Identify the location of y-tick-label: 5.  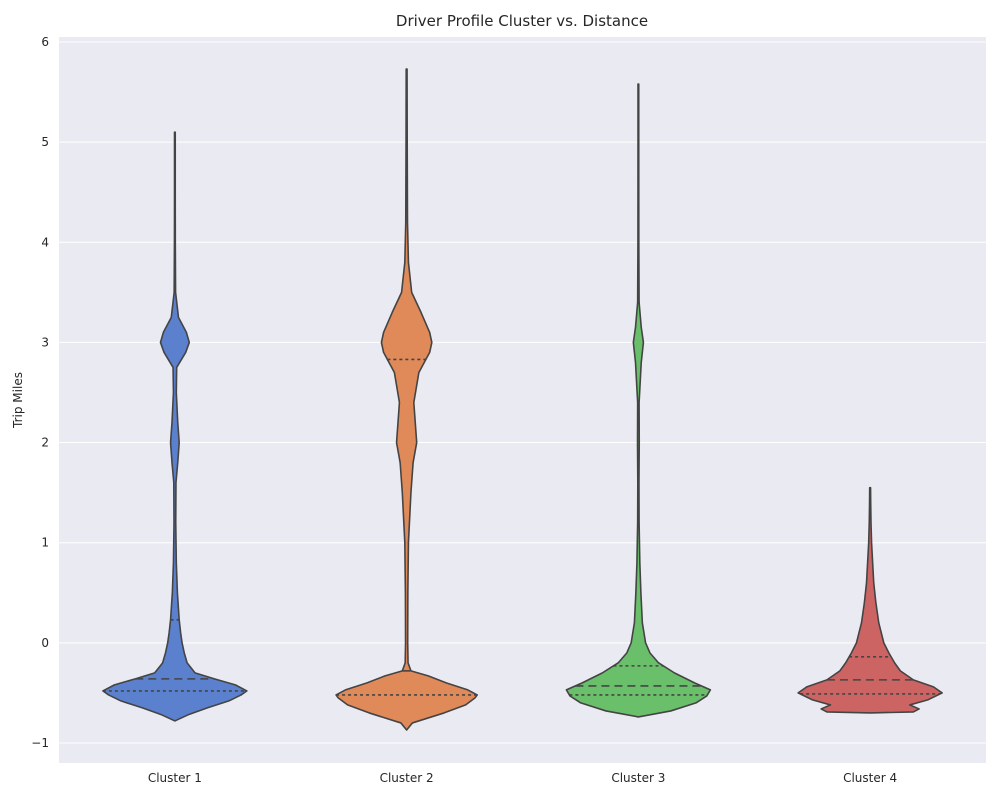
(45, 142).